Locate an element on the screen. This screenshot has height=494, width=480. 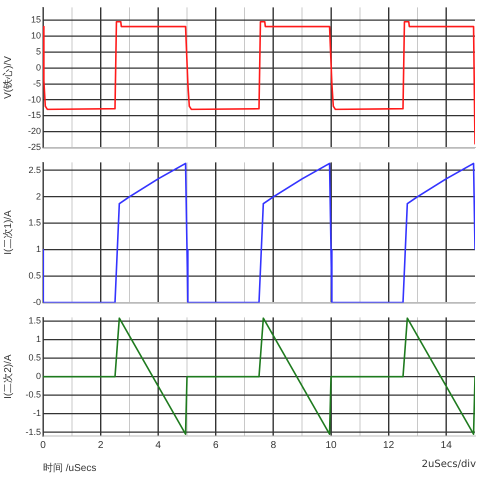
x-tick-label: 12 is located at coordinates (389, 445).